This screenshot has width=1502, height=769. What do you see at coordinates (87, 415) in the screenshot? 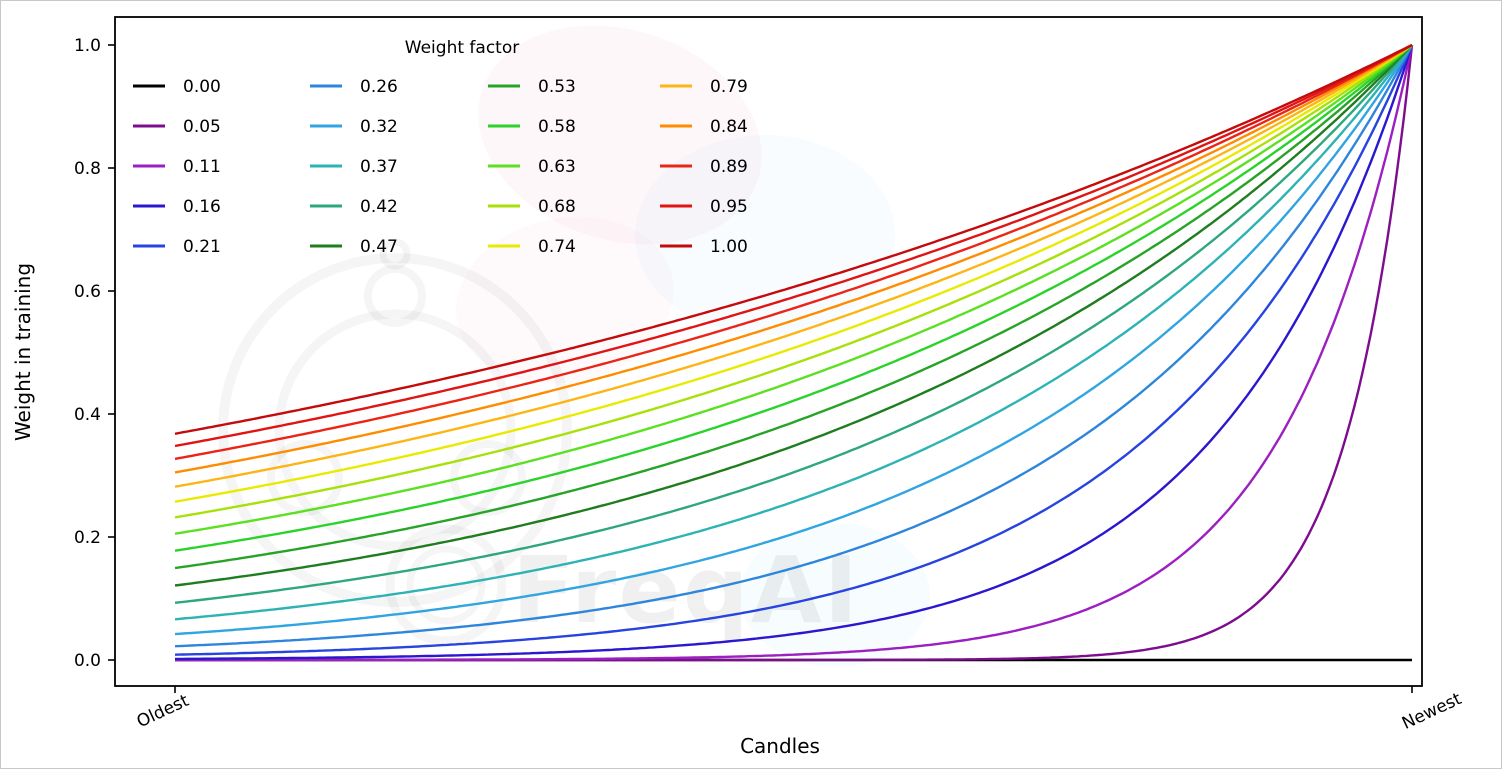
I see `y-tick-label: 0.4` at bounding box center [87, 415].